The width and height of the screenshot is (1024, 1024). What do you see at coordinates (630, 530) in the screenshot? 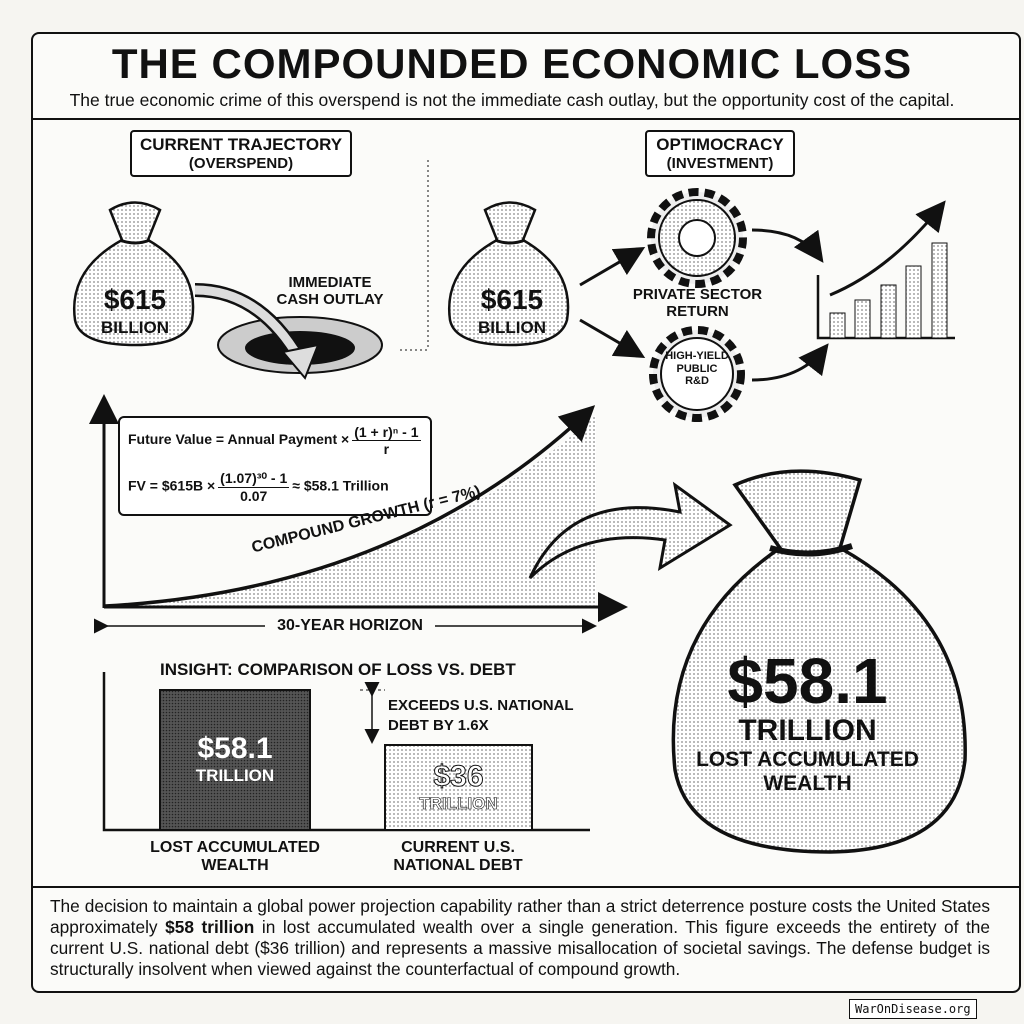
I see `big-arrow-icon` at bounding box center [630, 530].